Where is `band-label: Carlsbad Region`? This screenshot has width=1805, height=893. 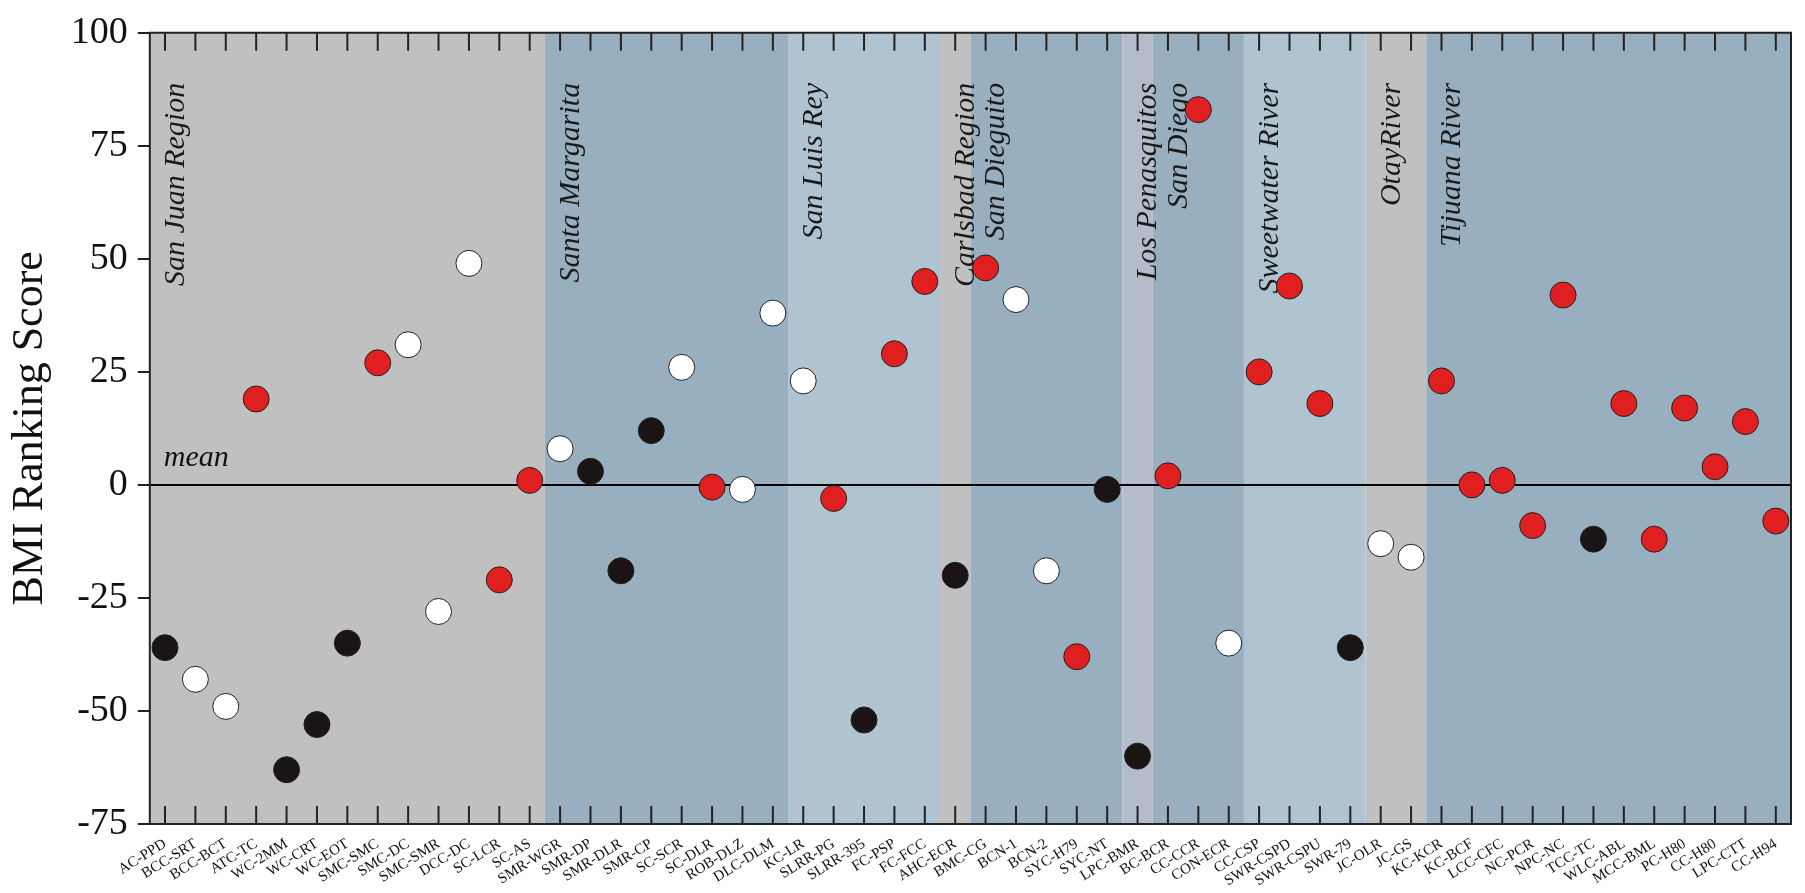 band-label: Carlsbad Region is located at coordinates (964, 184).